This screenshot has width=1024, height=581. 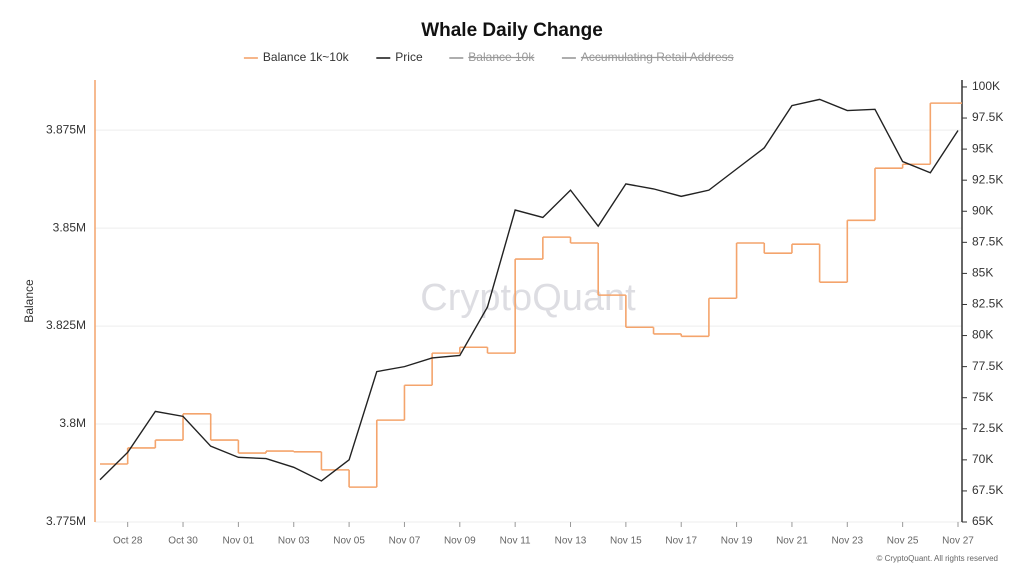 What do you see at coordinates (515, 541) in the screenshot?
I see `x-tick-label: Nov 11` at bounding box center [515, 541].